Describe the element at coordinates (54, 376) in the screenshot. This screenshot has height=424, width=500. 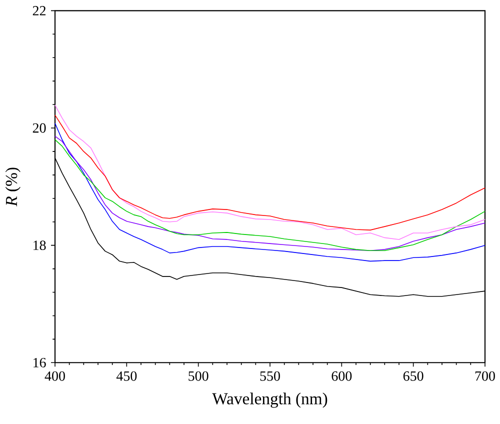
I see `x-tick-label: 400` at that location.